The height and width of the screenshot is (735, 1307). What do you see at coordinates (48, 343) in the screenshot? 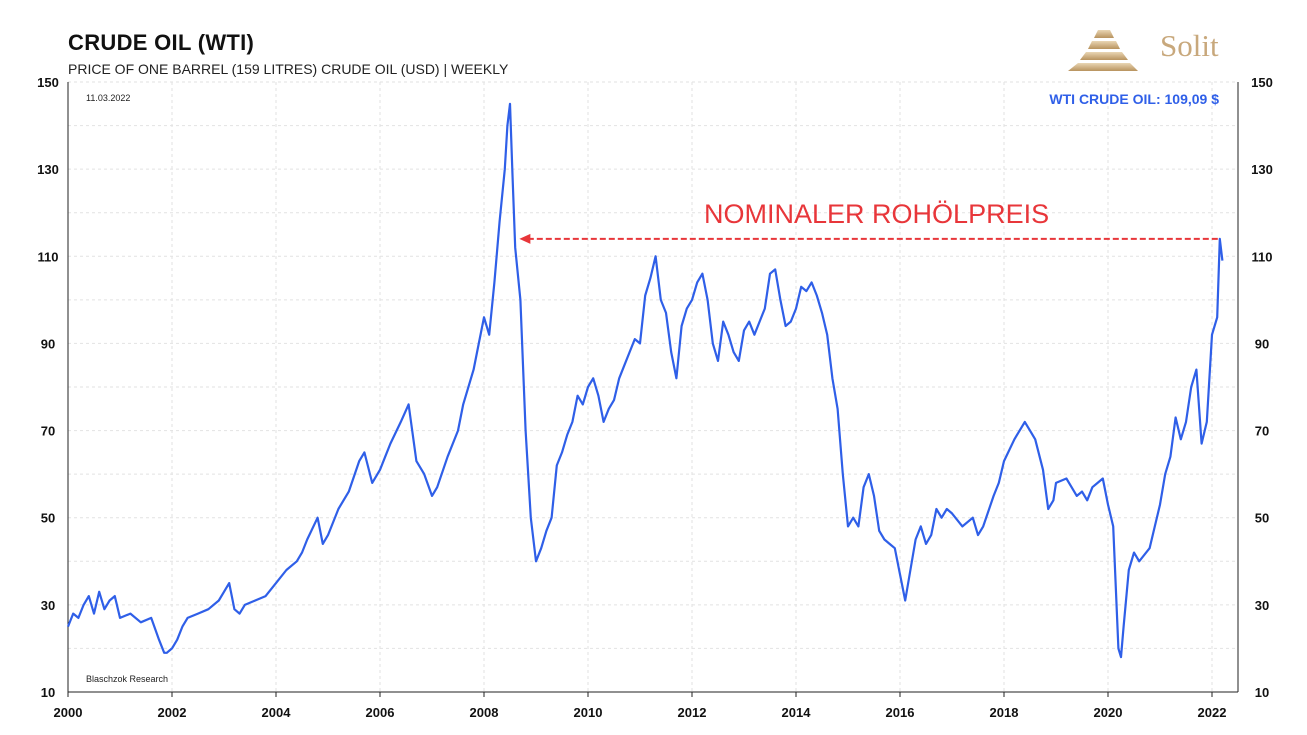
I see `y-tick-label-left: 90` at bounding box center [48, 343].